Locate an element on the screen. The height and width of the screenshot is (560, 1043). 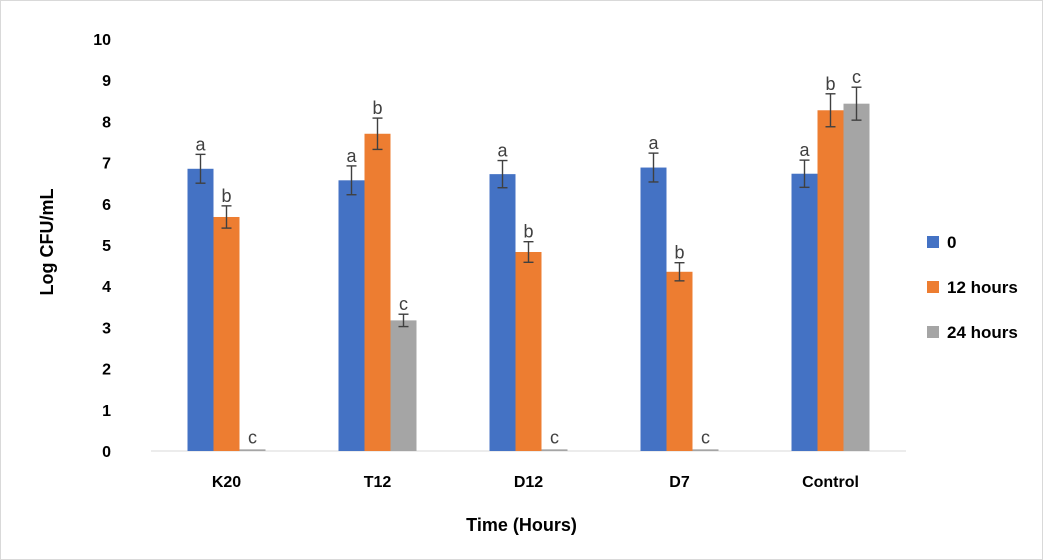
y-tick-label: 3 is located at coordinates (106, 328).